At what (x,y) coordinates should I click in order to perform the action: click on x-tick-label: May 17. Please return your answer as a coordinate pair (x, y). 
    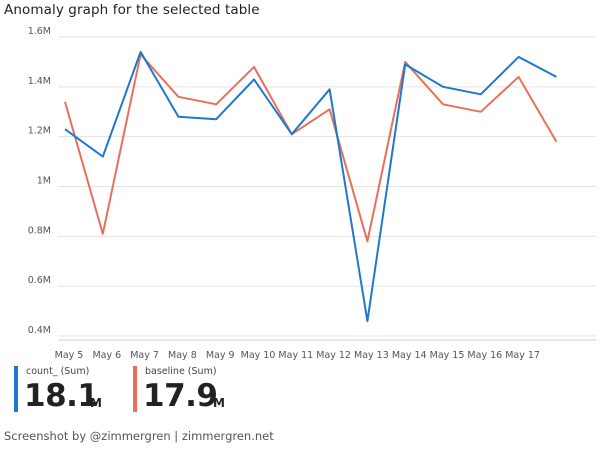
    Looking at the image, I should click on (522, 355).